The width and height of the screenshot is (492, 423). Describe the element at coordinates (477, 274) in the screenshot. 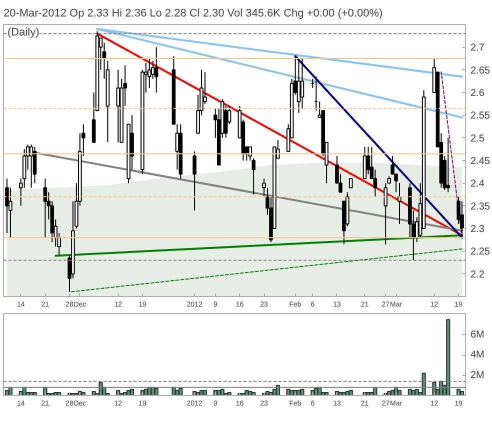

I see `y-tick-label: 2.2` at that location.